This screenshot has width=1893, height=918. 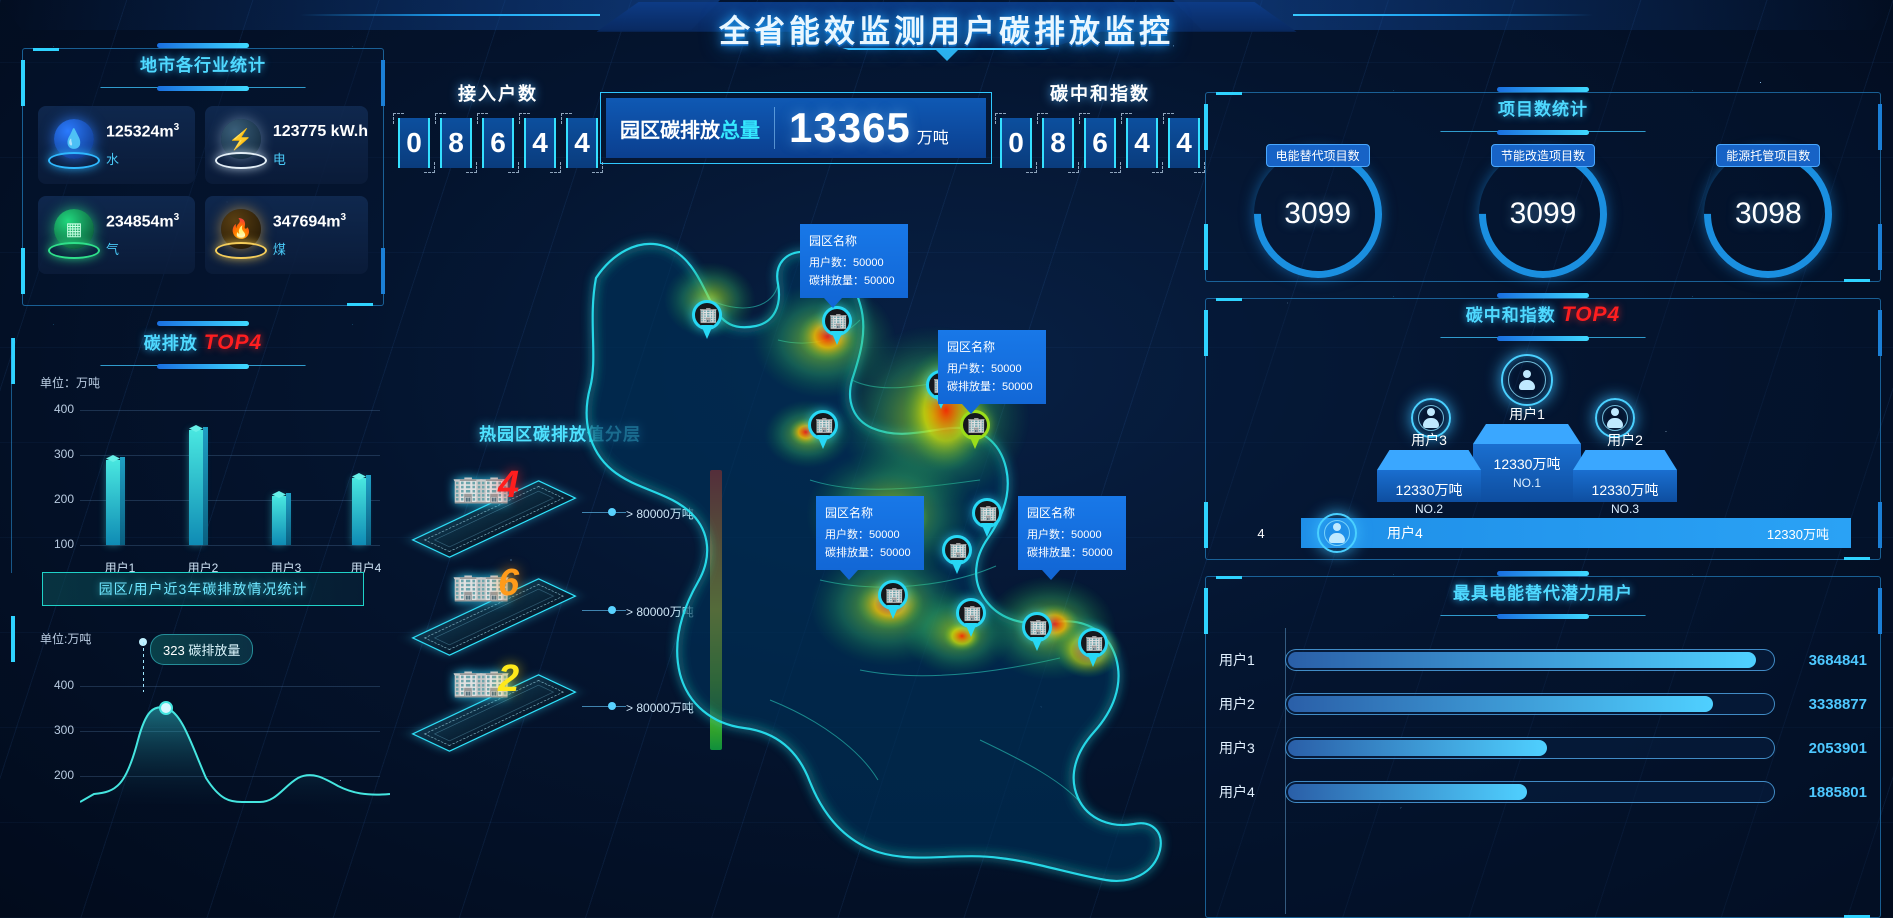 I want to click on potential-fill, so click(x=1408, y=792).